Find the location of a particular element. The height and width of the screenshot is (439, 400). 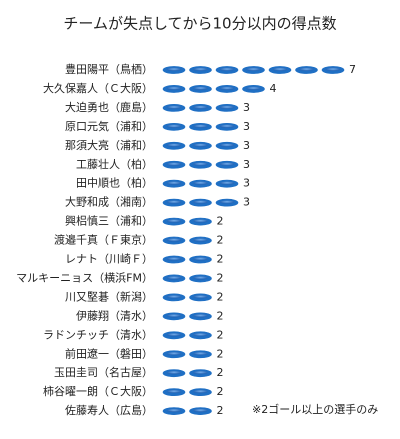

category-label: 伊藤翔（清水） is located at coordinates (114, 315).